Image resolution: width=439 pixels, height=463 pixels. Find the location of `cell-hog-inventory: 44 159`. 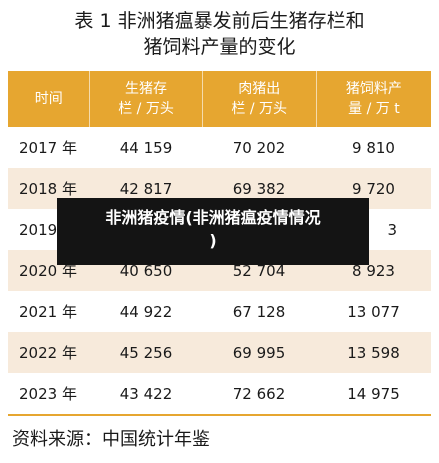

cell-hog-inventory: 44 159 is located at coordinates (146, 147).